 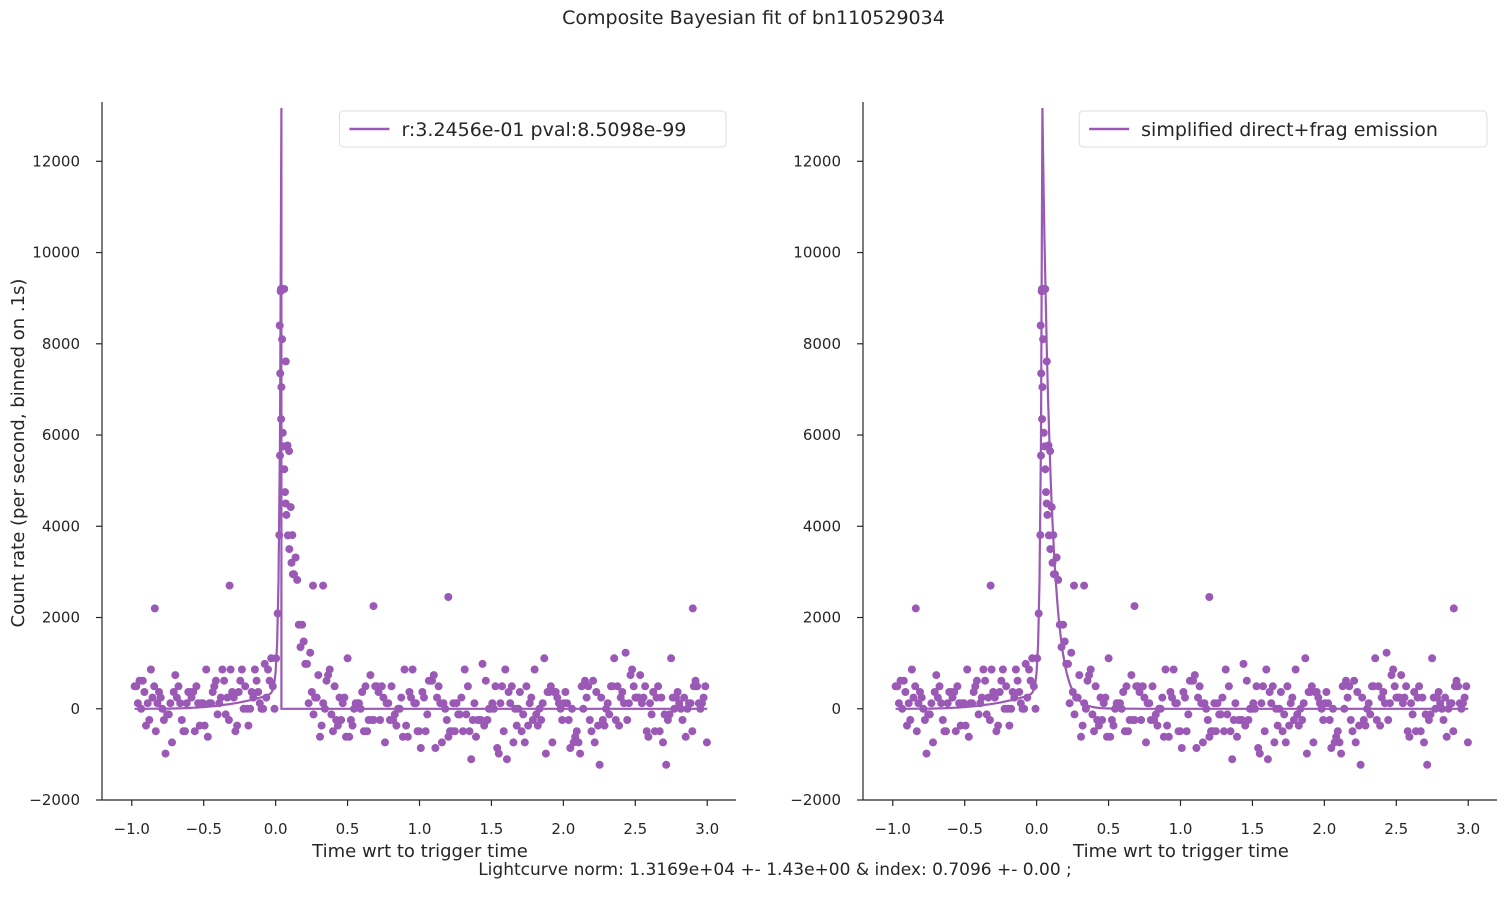 What do you see at coordinates (753, 18) in the screenshot?
I see `figure-title: Composite Bayesian fit of bn110529034` at bounding box center [753, 18].